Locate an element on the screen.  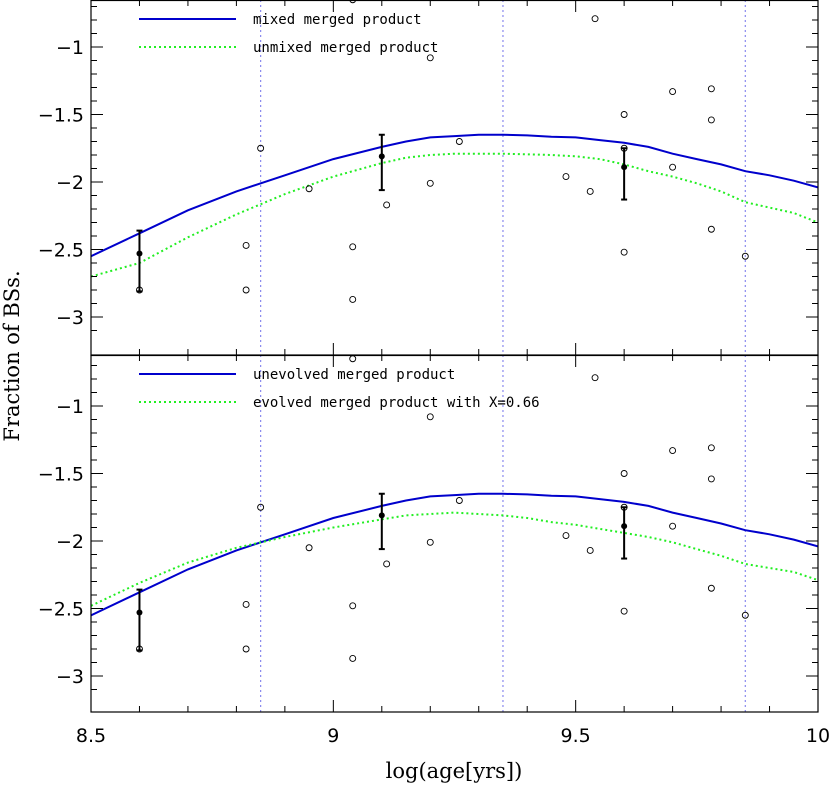
x-axis-title: log(age[yrs]) is located at coordinates (454, 771).